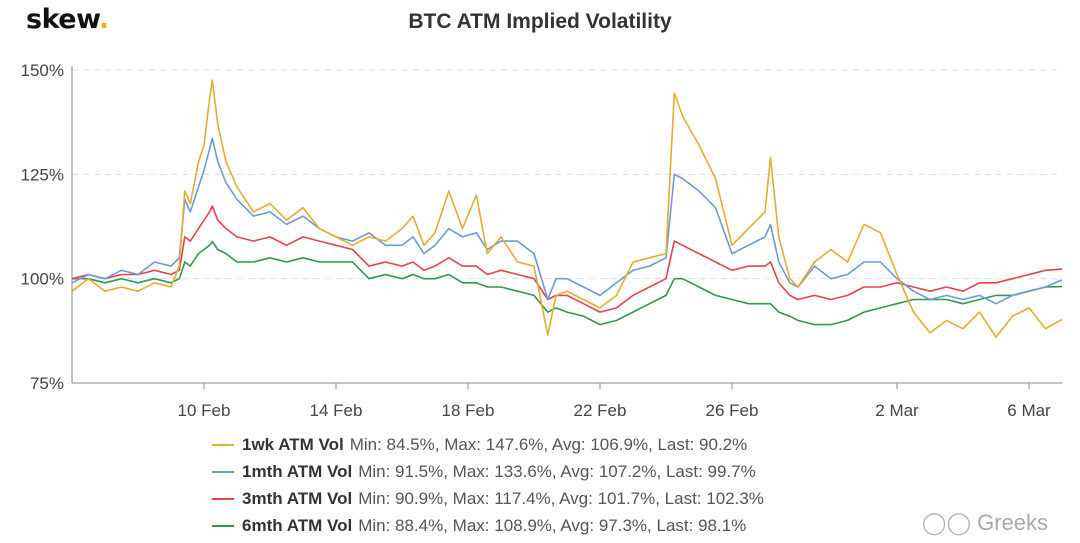 The image size is (1080, 543). I want to click on x-tick-label: 22 Feb, so click(600, 410).